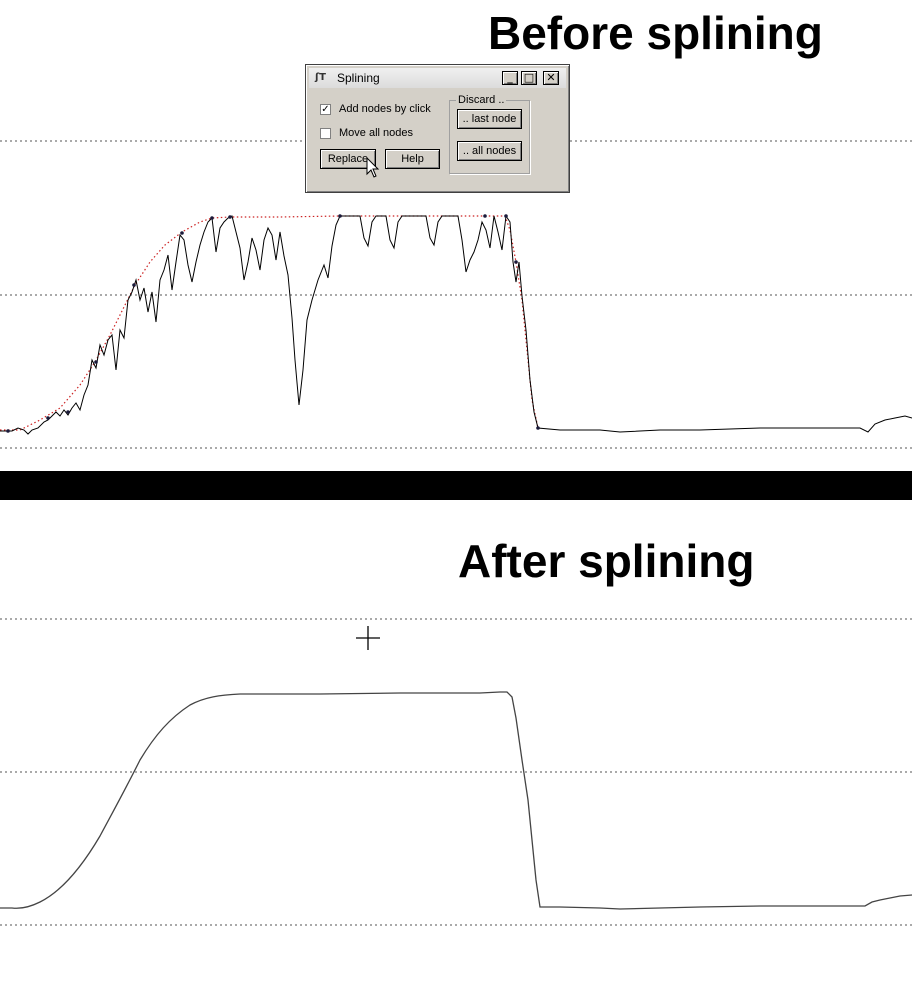 The image size is (912, 990). Describe the element at coordinates (325, 109) in the screenshot. I see `add-nodes-checkbox: ✓` at that location.